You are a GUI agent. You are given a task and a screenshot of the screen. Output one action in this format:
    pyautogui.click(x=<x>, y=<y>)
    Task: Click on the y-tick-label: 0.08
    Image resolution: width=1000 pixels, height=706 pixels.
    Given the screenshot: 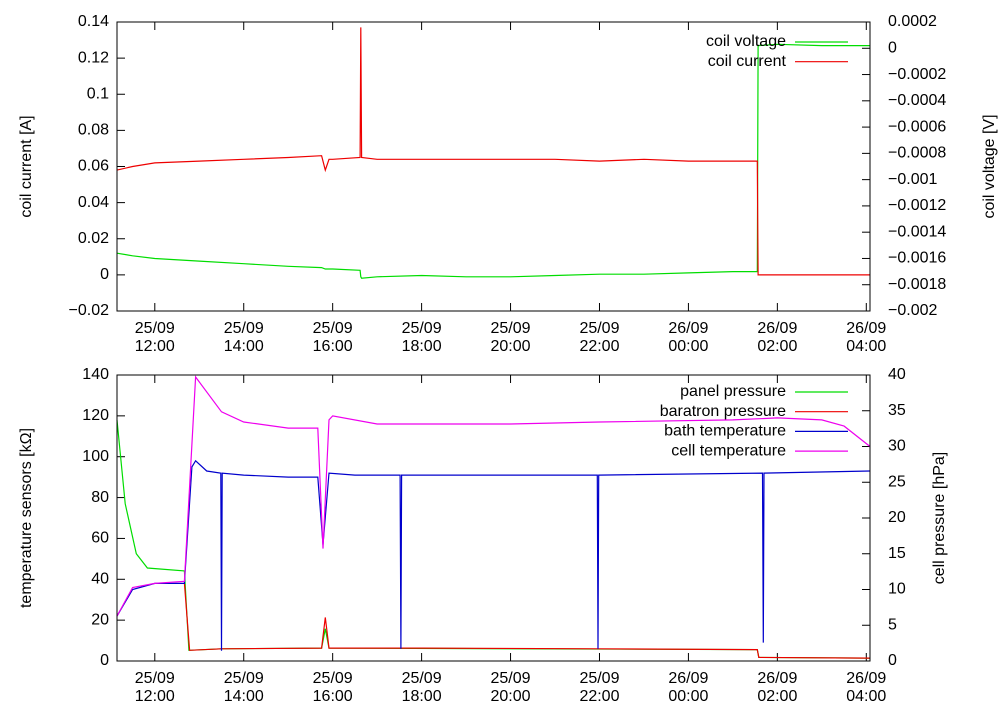 What is the action you would take?
    pyautogui.click(x=93, y=130)
    